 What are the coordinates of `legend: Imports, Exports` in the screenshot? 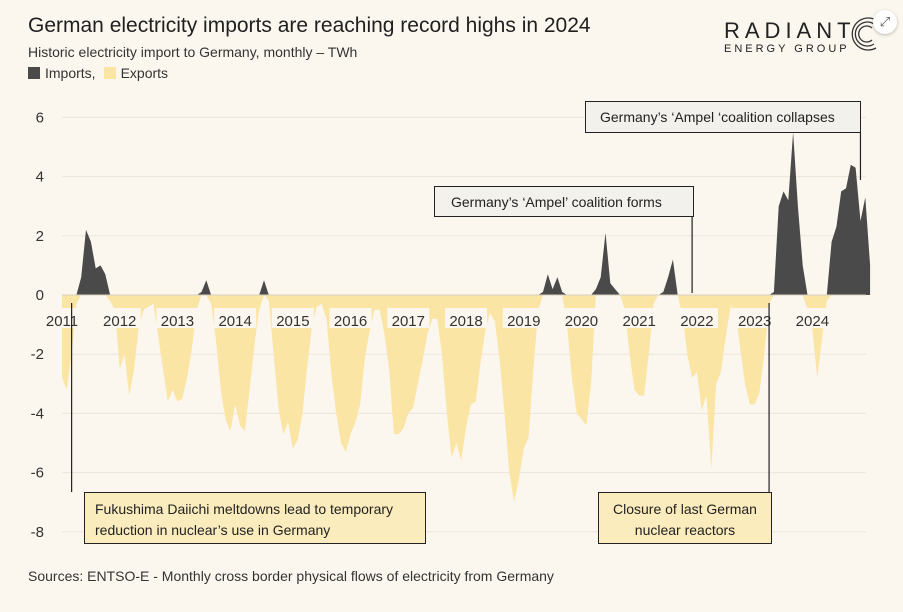 It's located at (98, 73).